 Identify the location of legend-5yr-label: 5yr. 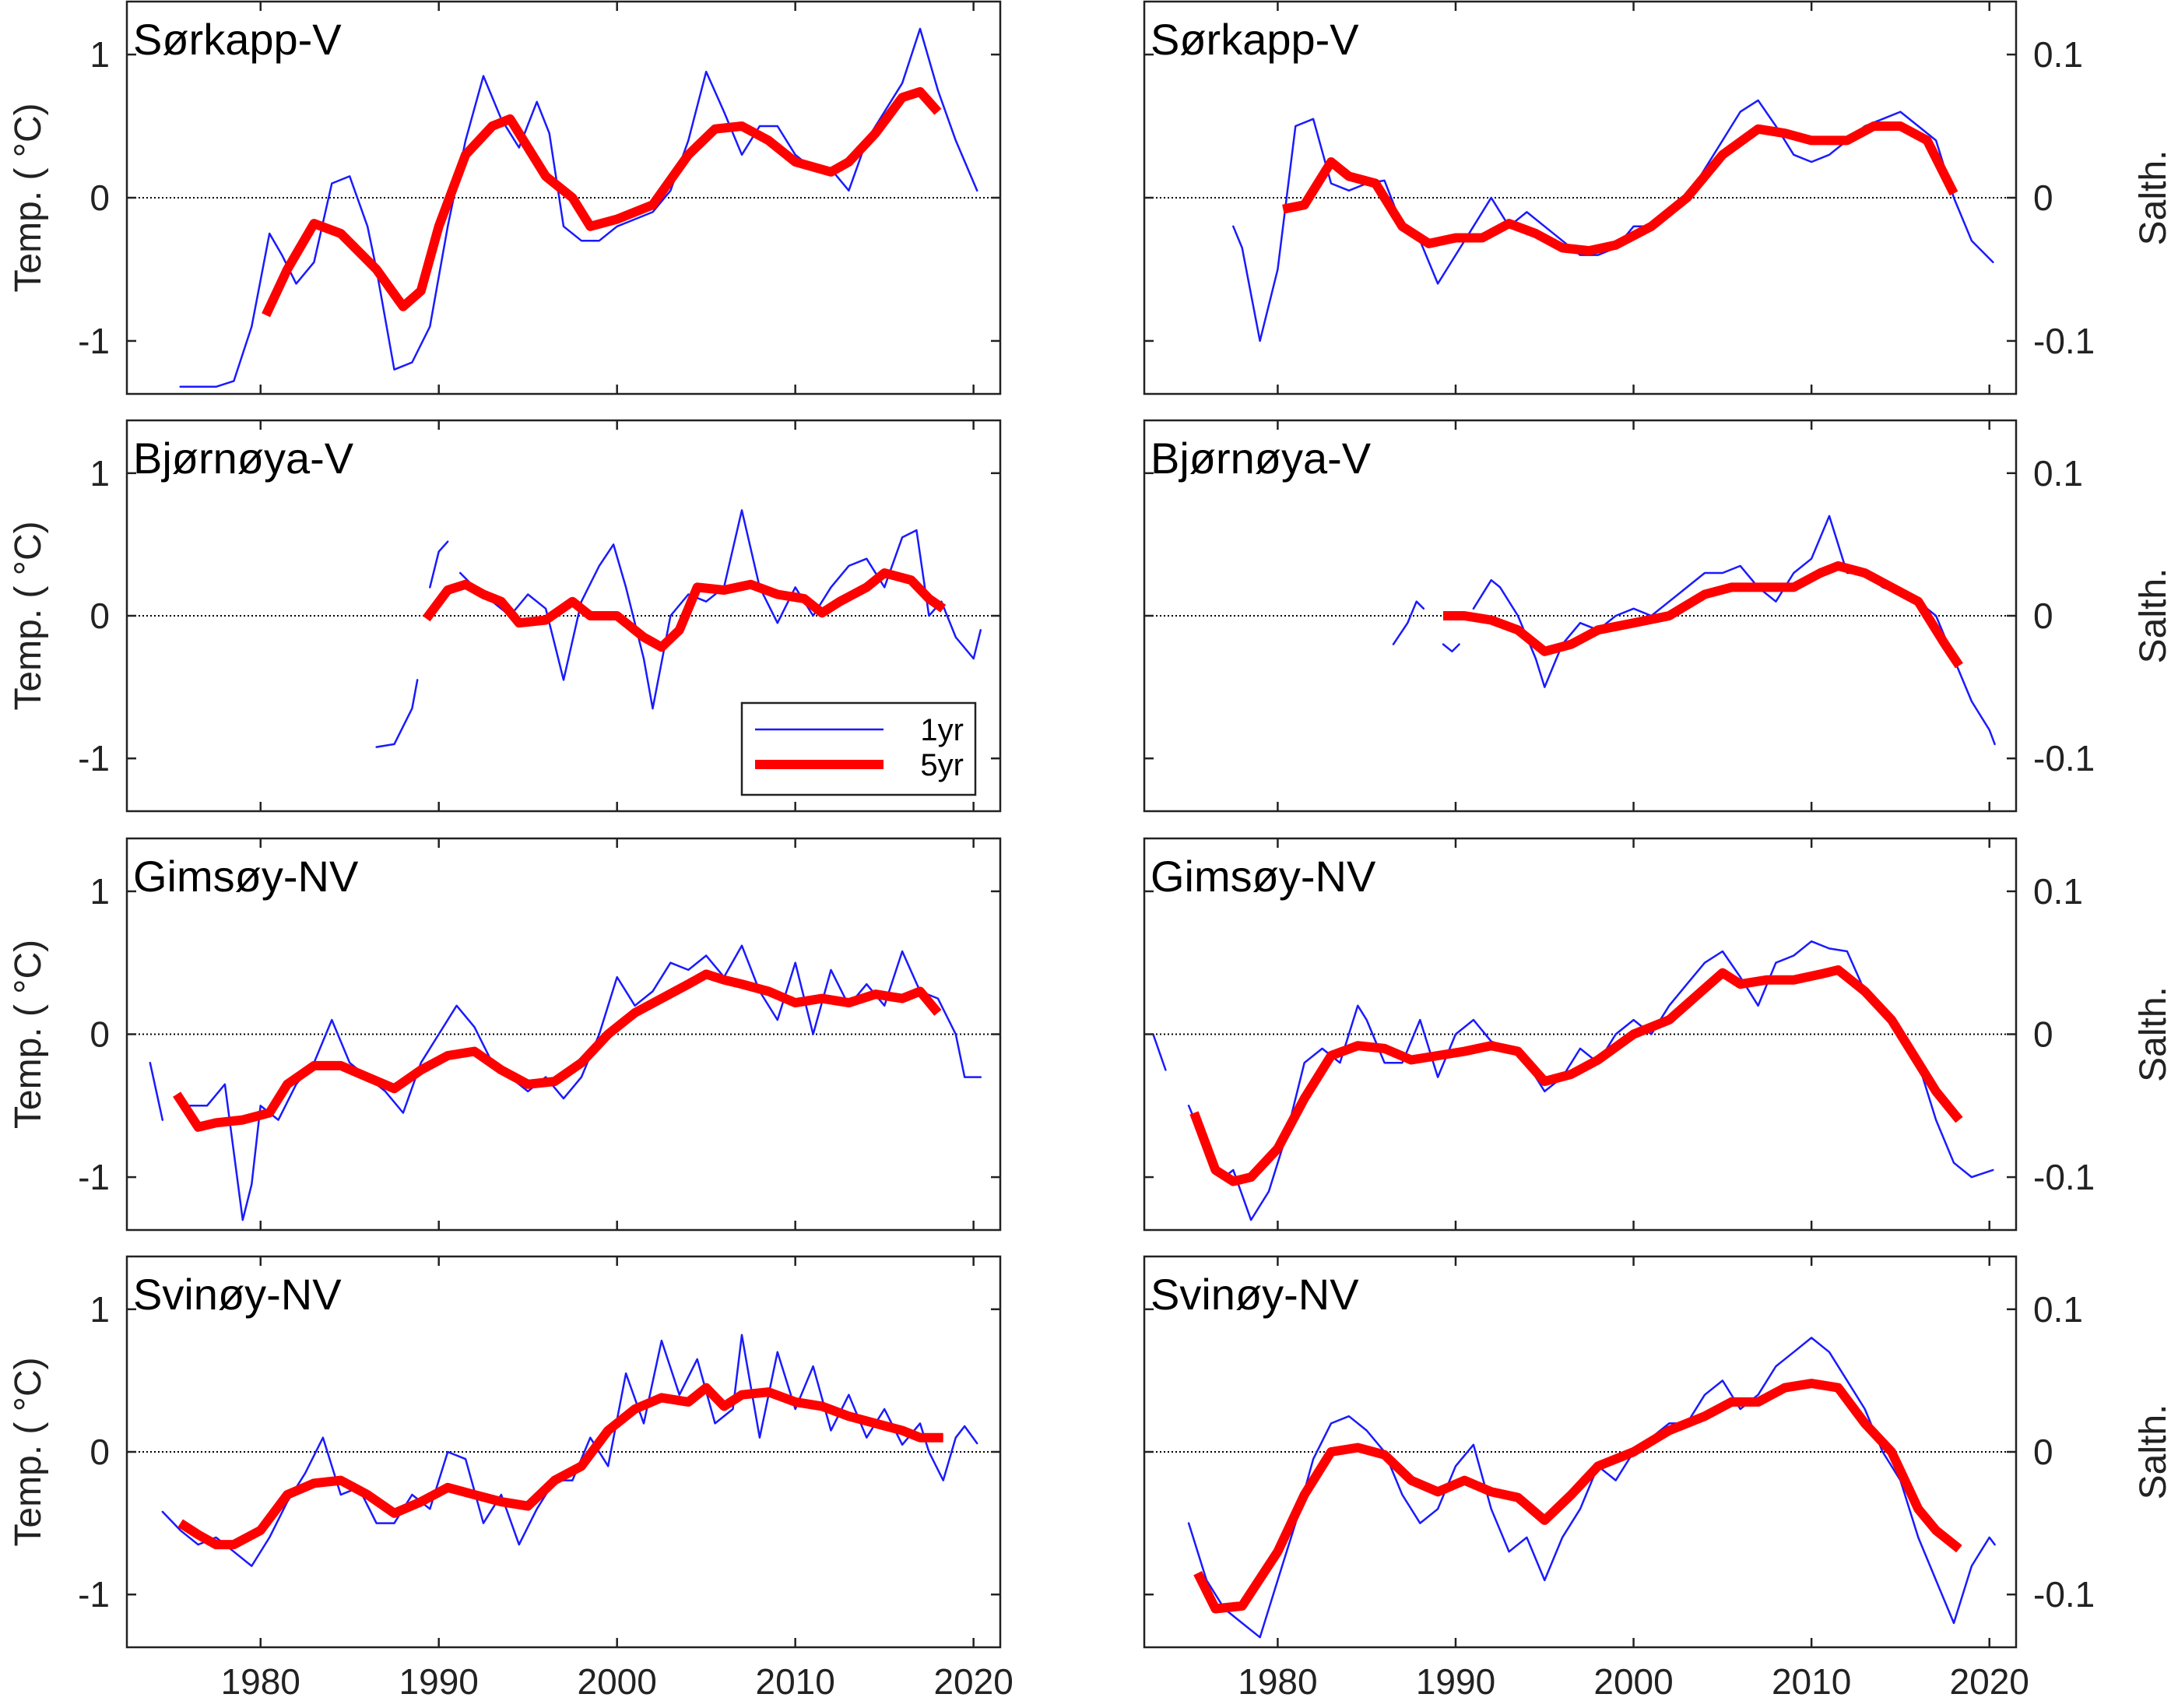
(942, 765).